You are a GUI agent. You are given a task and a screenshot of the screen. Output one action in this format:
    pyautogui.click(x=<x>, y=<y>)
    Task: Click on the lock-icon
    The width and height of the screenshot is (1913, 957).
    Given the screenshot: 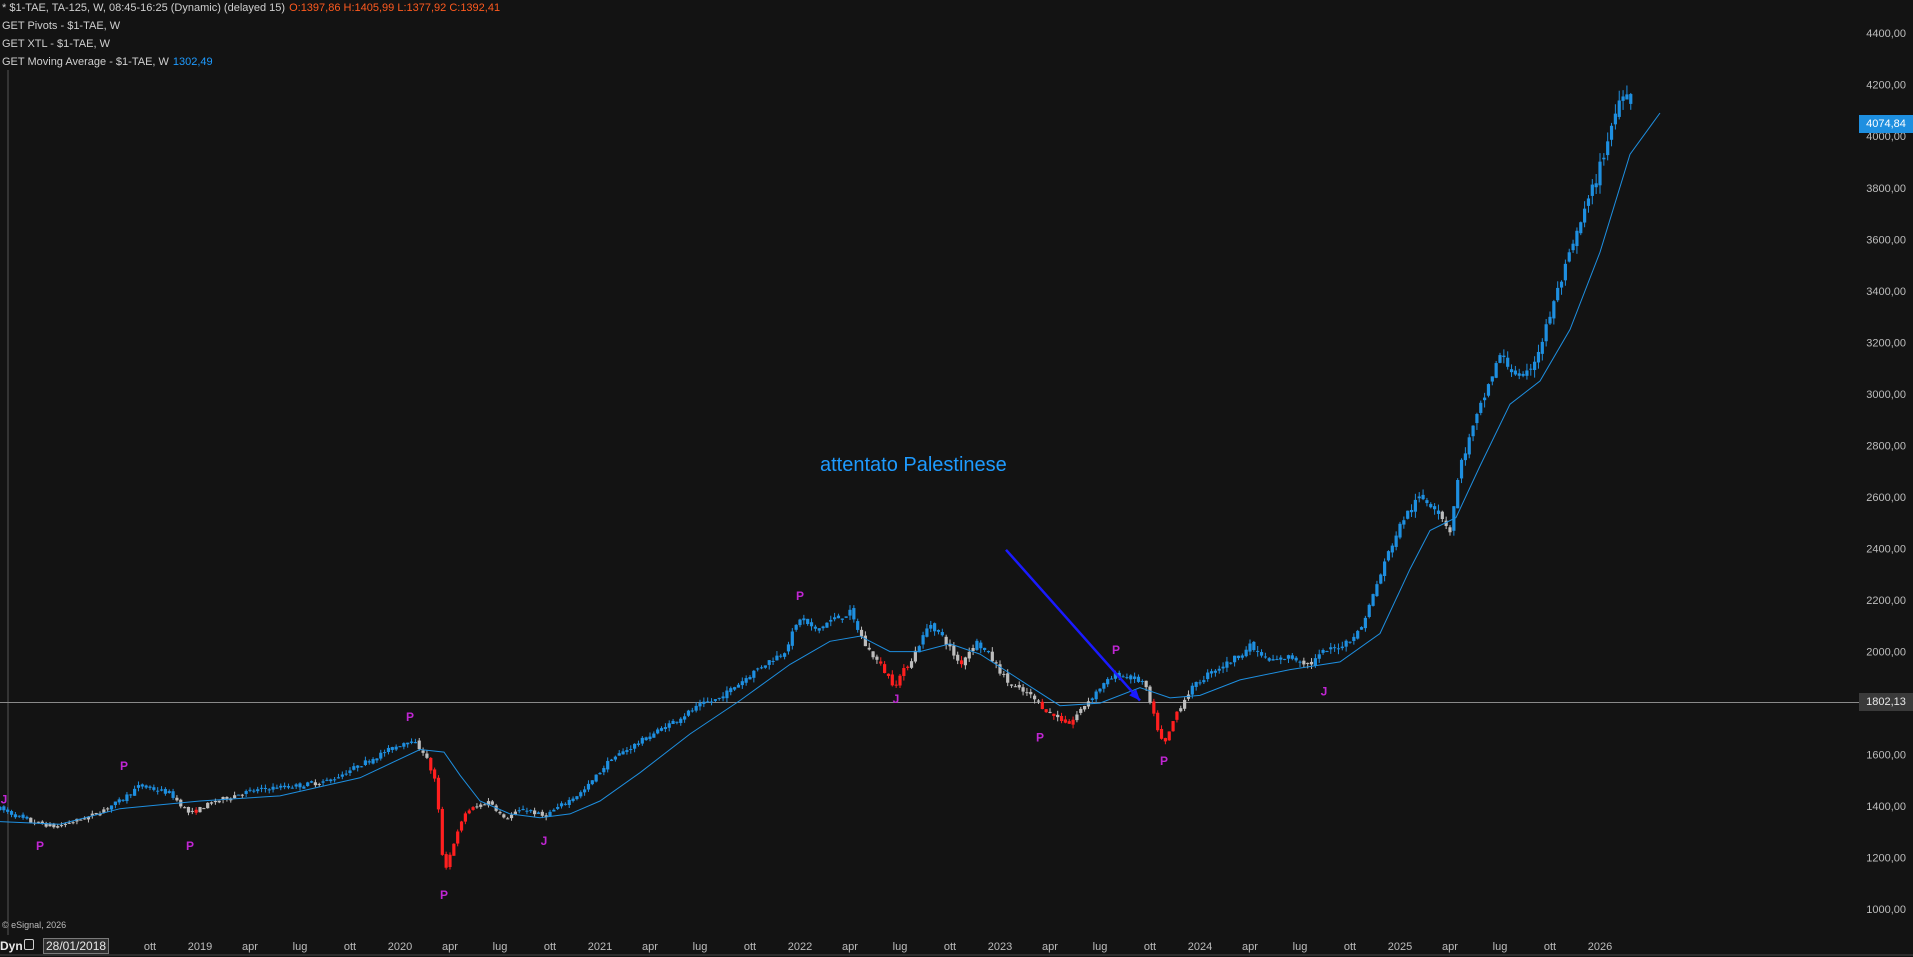 What is the action you would take?
    pyautogui.click(x=29, y=944)
    